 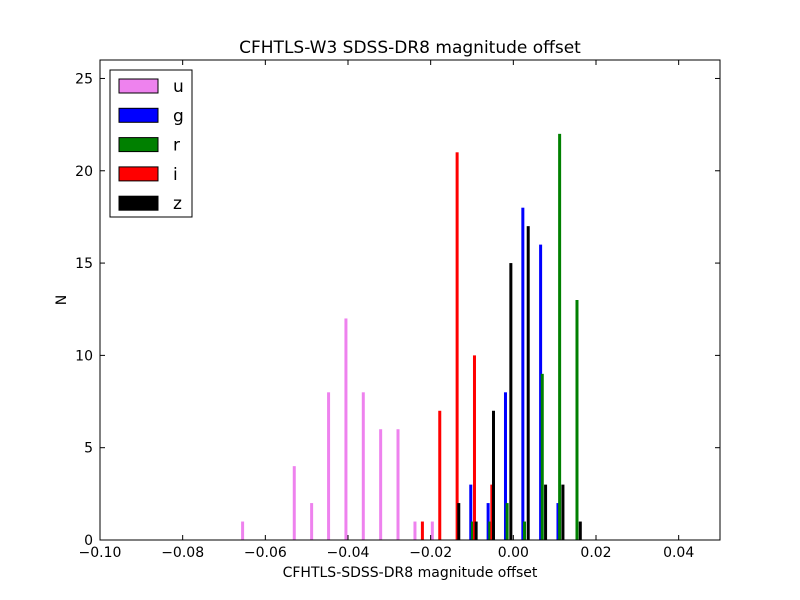 I want to click on chart-title: CFHTLS-W3 SDSS-DR8 magnitude offset, so click(x=410, y=48).